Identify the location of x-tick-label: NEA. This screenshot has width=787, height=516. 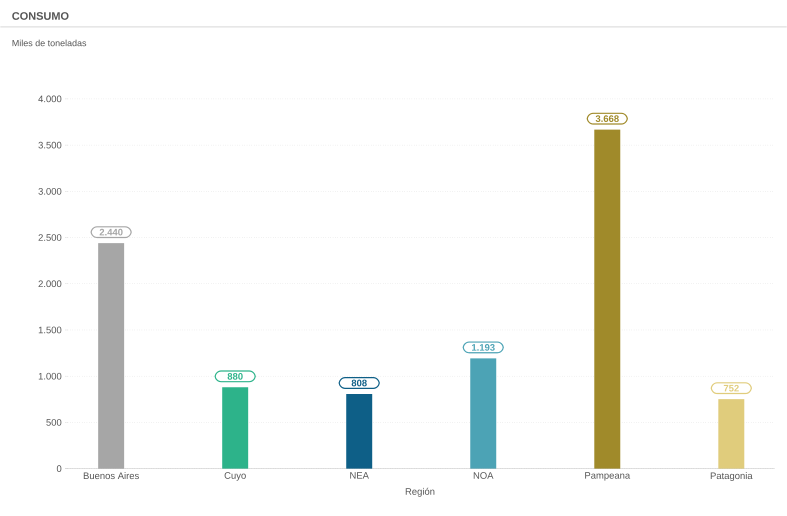
(359, 475).